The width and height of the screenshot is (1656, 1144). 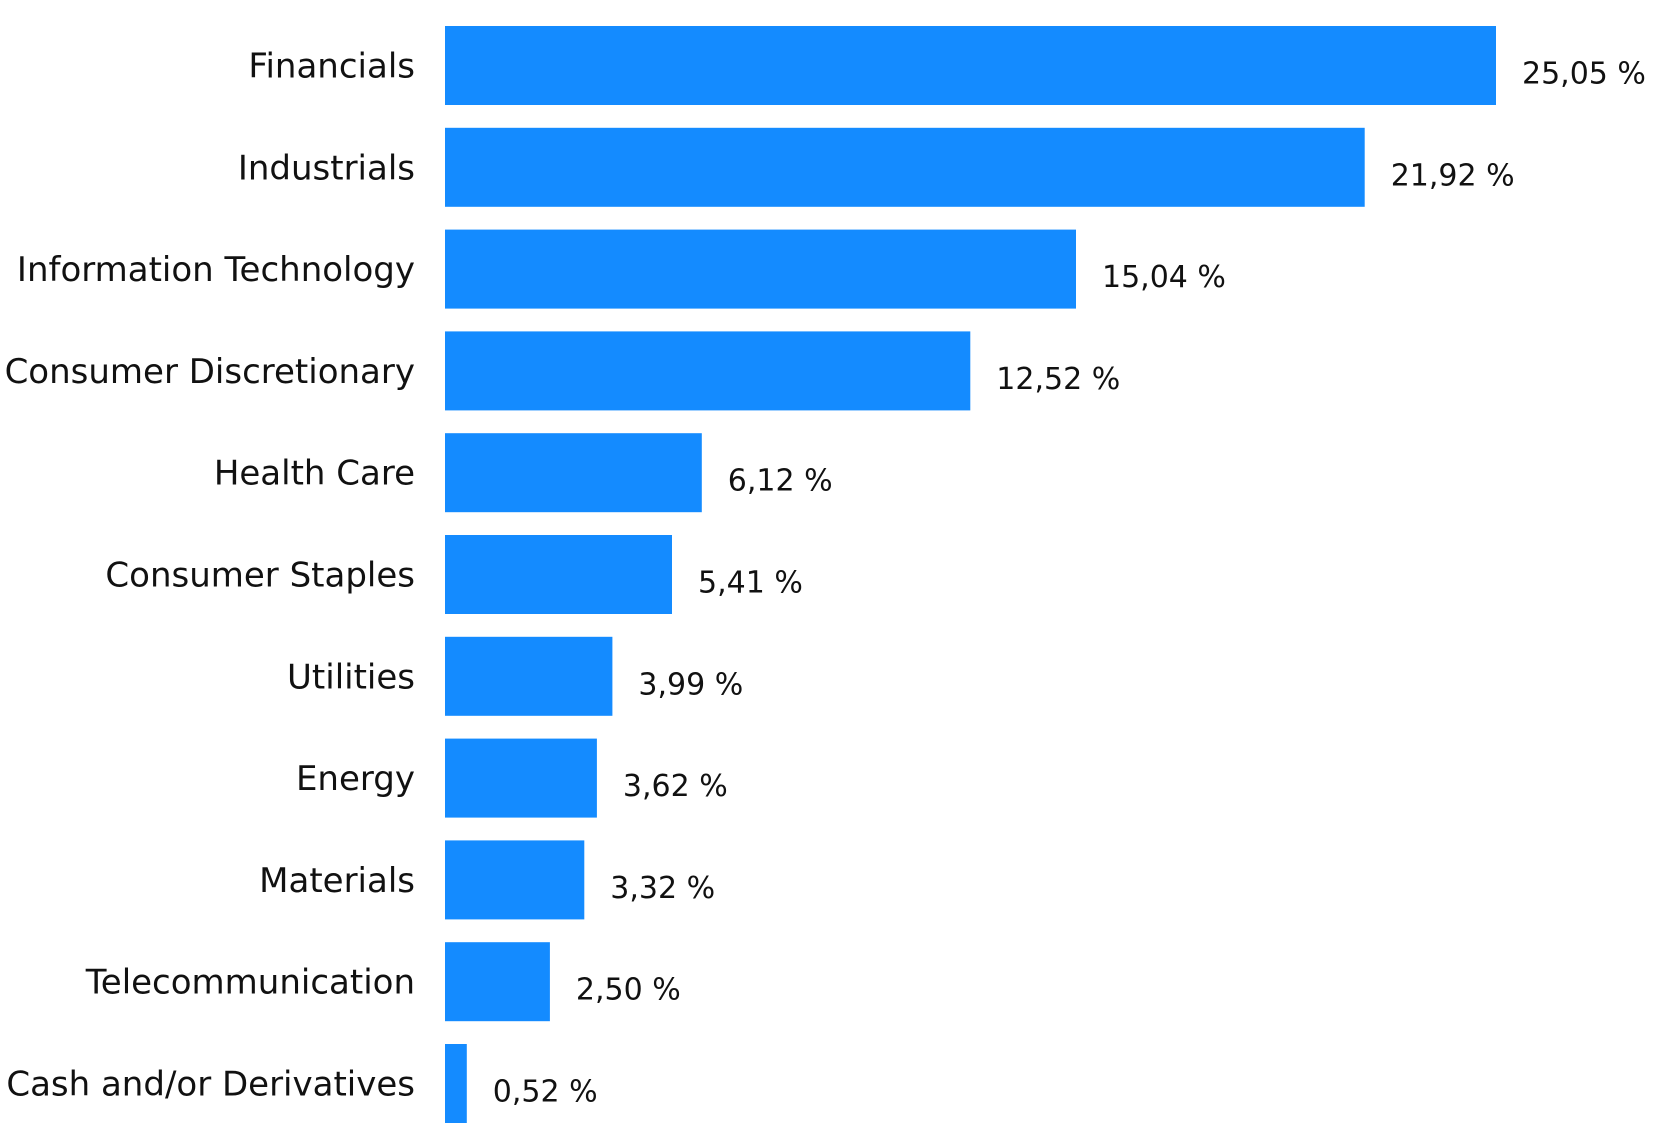 I want to click on category-label-health-care: Health Care, so click(x=314, y=474).